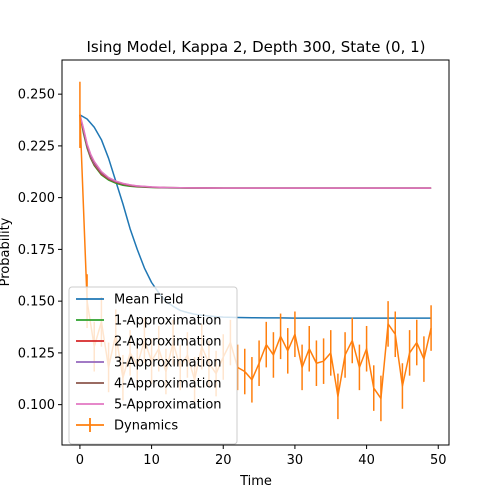 The image size is (500, 500). Describe the element at coordinates (146, 426) in the screenshot. I see `legend-label-dynamics: Dynamics` at that location.